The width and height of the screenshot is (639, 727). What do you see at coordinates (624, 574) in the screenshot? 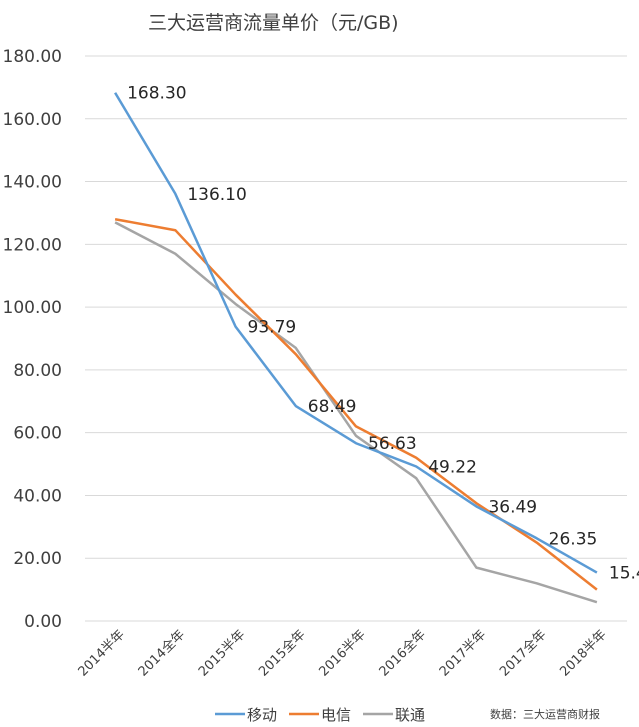
I see `data-label: 15.42` at bounding box center [624, 574].